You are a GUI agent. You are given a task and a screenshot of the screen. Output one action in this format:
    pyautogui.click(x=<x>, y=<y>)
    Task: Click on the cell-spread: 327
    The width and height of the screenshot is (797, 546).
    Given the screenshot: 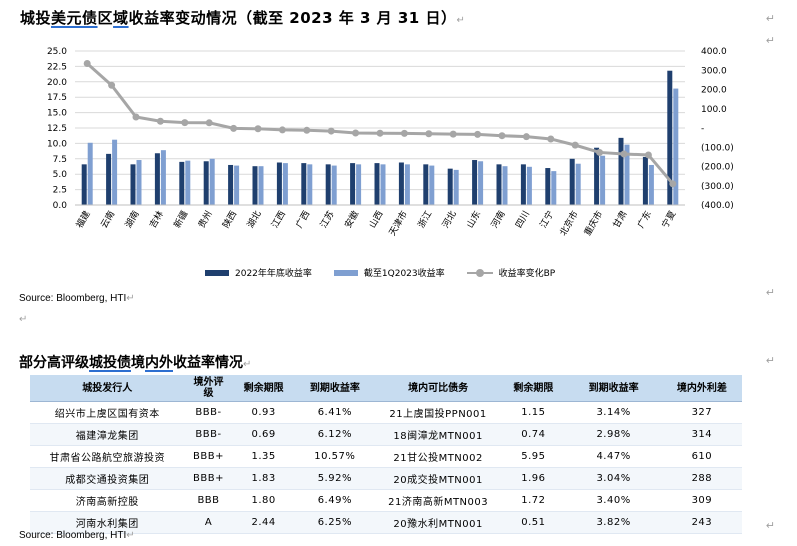 What is the action you would take?
    pyautogui.click(x=701, y=412)
    